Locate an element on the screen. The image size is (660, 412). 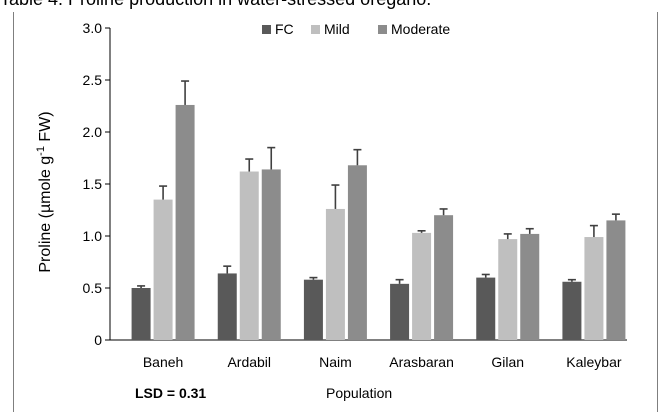
legend-label-moderate: Moderate is located at coordinates (420, 29).